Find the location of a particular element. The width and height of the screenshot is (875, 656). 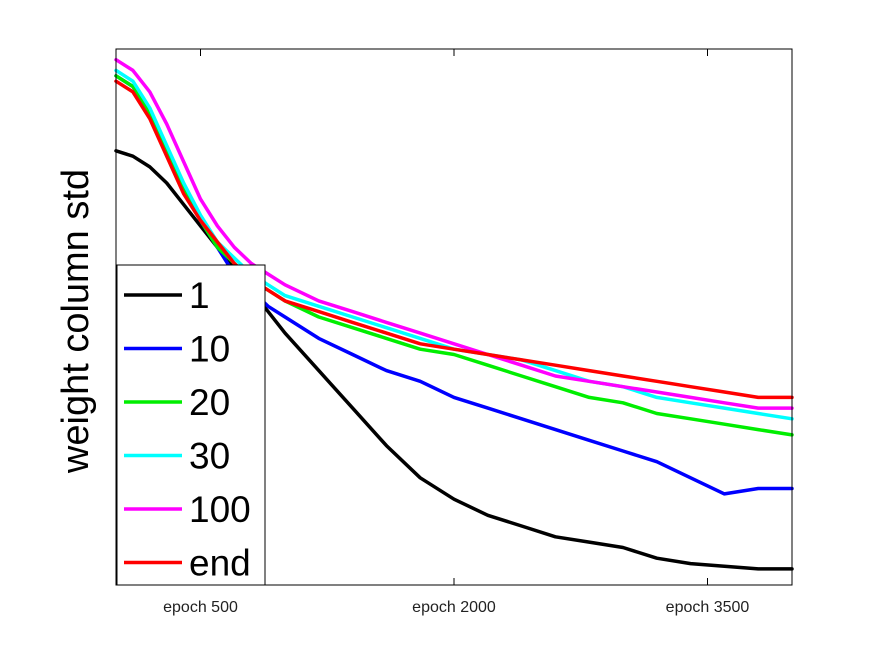

legend-label: 20 is located at coordinates (209, 402).